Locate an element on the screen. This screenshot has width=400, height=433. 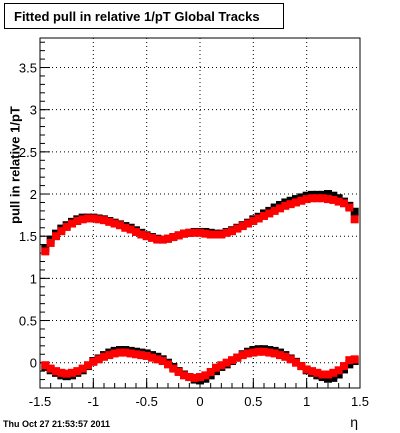
x-tick-label: -0.5 is located at coordinates (146, 401).